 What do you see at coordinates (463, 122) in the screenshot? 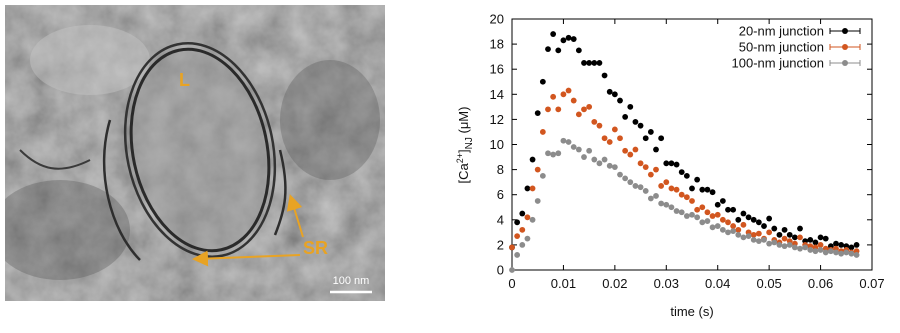
I see `y-label-unit: (μM)` at bounding box center [463, 122].